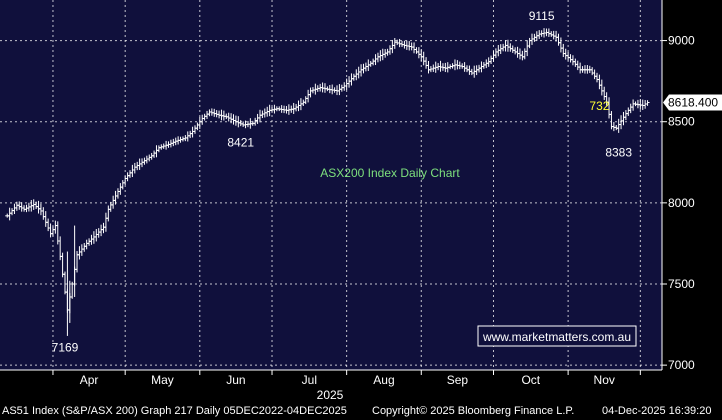  Describe the element at coordinates (235, 380) in the screenshot. I see `x-tick-label: Jun` at that location.